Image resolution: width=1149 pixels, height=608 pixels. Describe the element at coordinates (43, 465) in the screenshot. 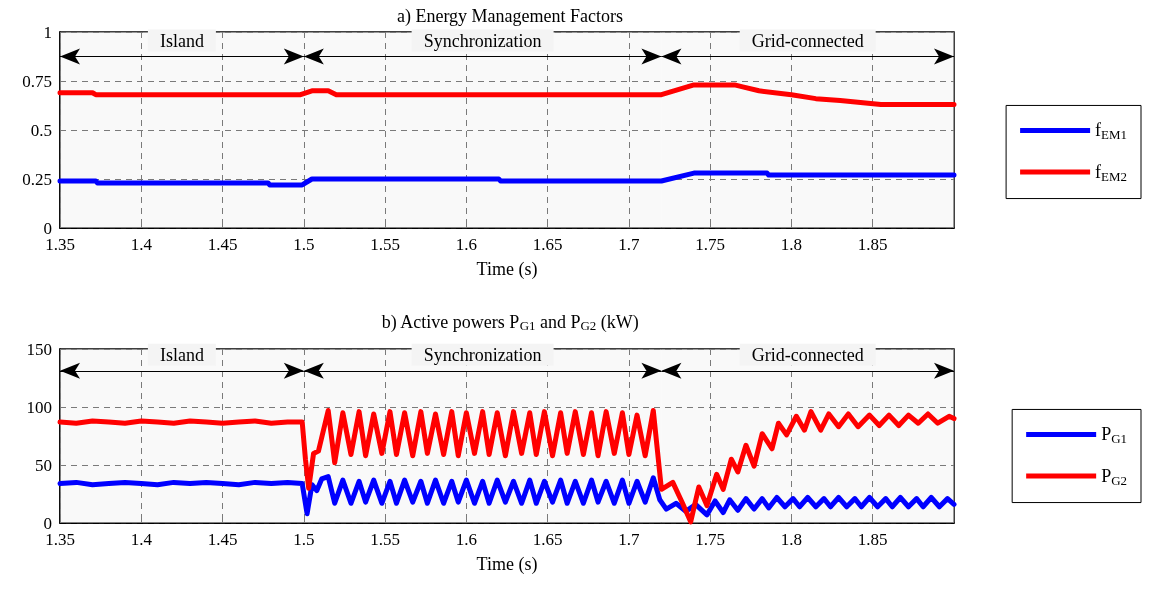

I see `y-tick-label: 50` at that location.